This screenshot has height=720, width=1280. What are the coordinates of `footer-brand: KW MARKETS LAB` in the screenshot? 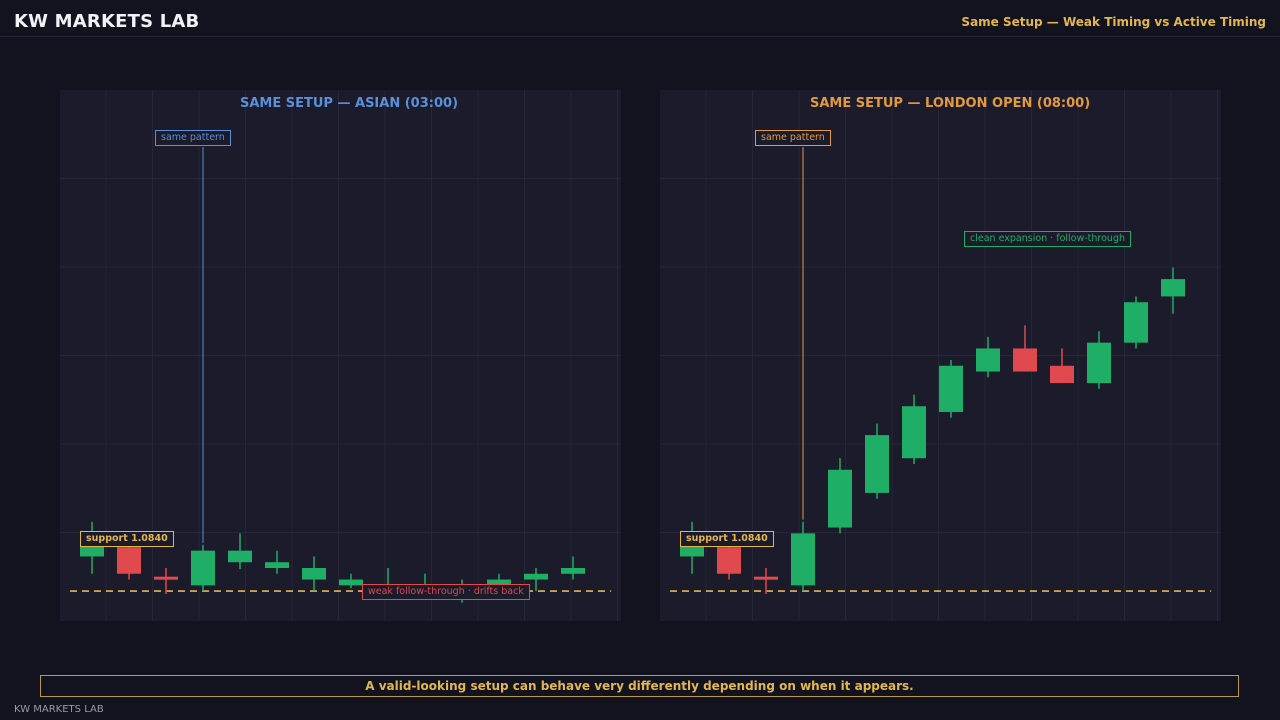 It's located at (59, 709).